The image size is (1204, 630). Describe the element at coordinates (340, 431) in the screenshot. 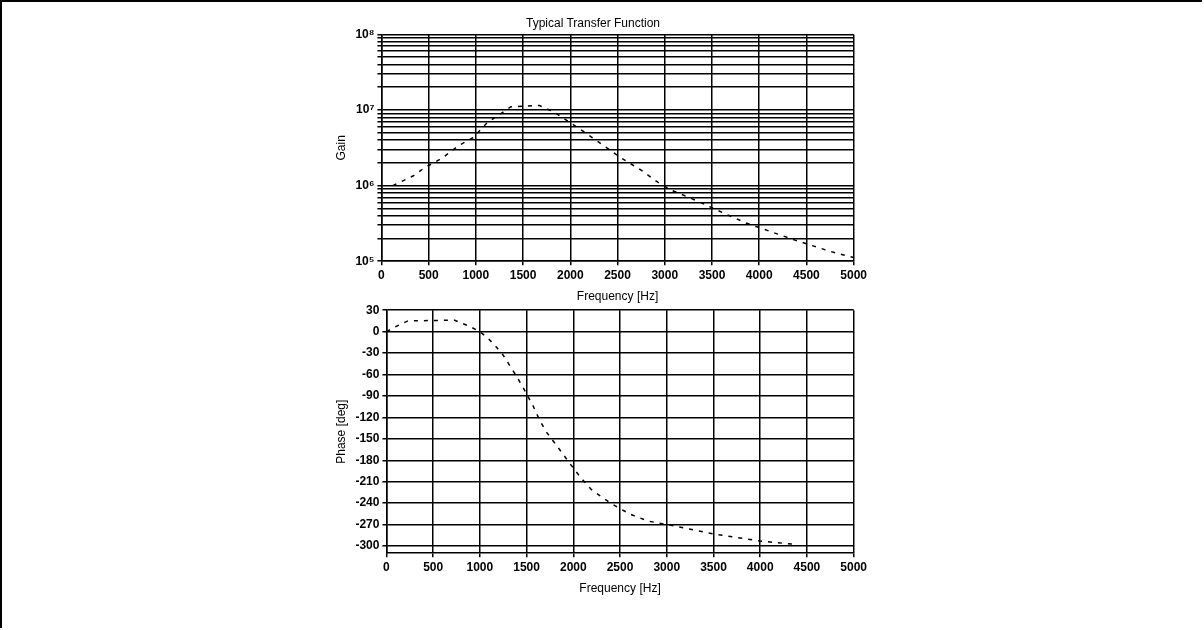

I see `y-axis-title: Phase [deg]` at that location.